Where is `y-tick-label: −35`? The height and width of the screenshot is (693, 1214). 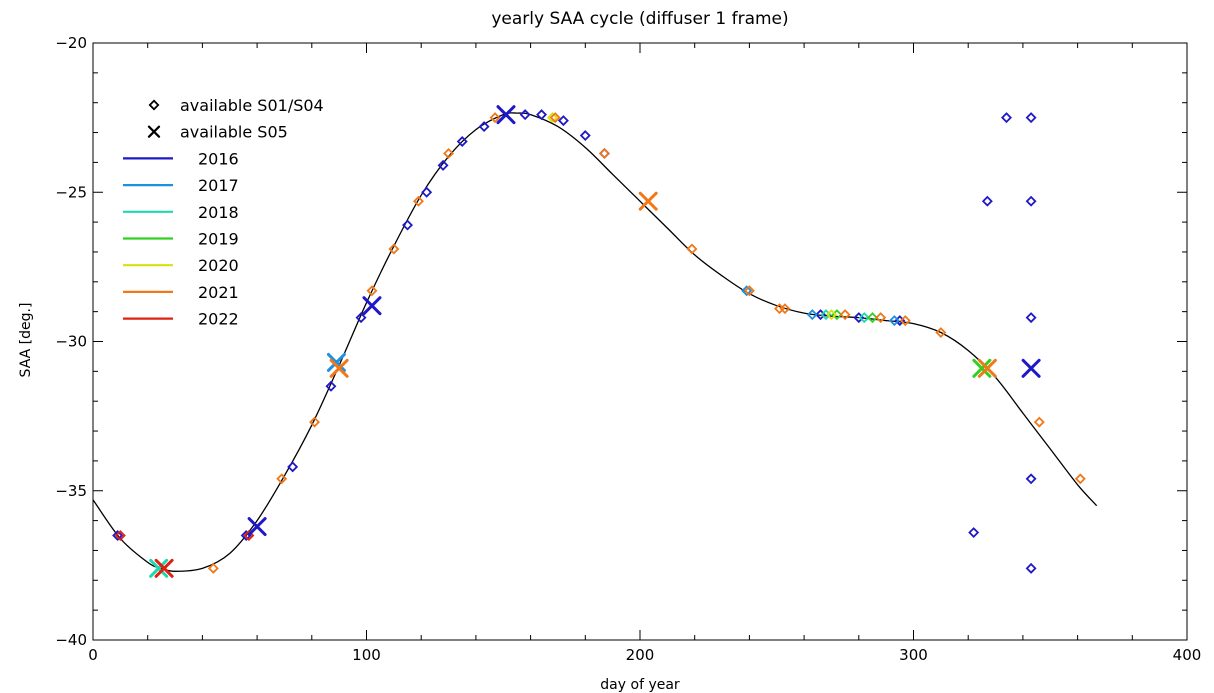
y-tick-label: −35 is located at coordinates (71, 491).